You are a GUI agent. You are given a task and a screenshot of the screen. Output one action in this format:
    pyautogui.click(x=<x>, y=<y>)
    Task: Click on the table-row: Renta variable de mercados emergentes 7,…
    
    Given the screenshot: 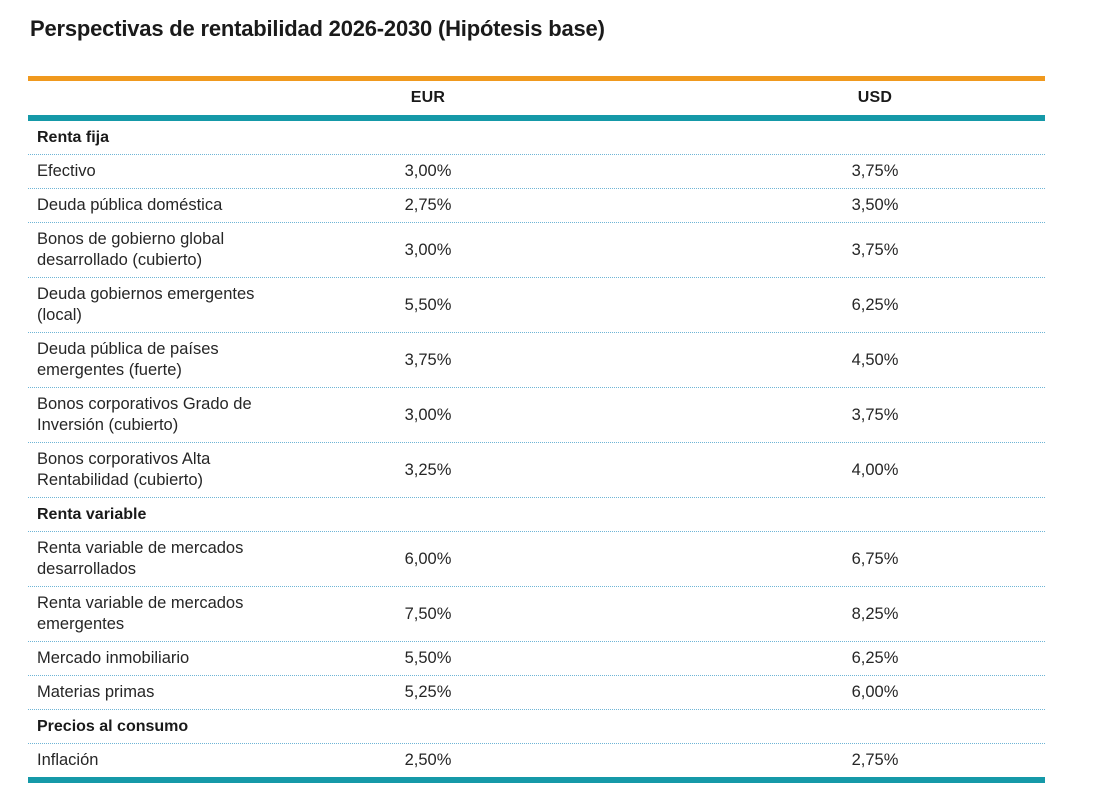 What is the action you would take?
    pyautogui.click(x=536, y=614)
    